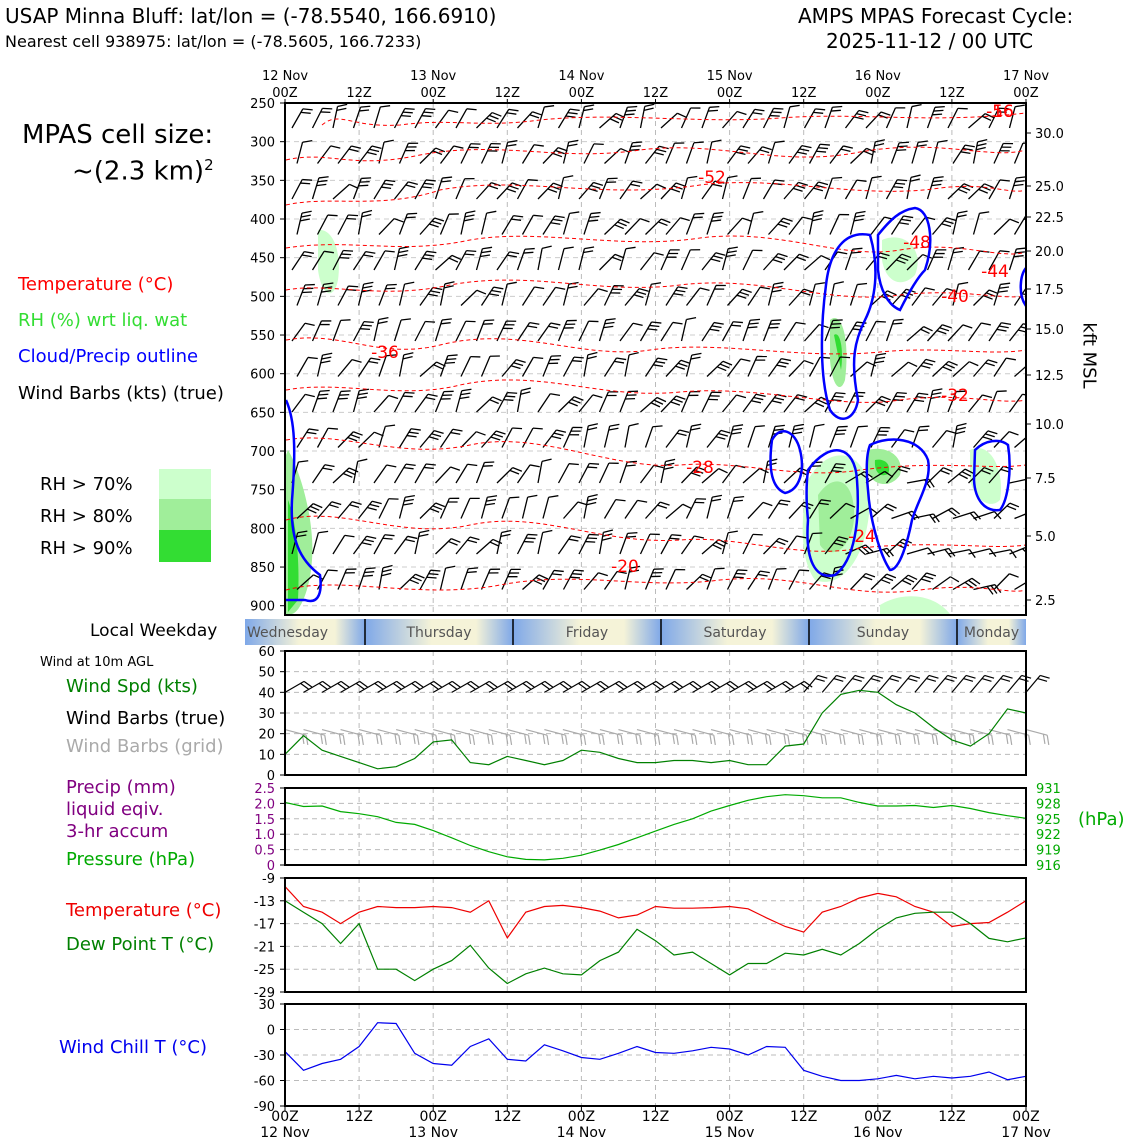 The height and width of the screenshot is (1140, 1140). Describe the element at coordinates (778, 737) in the screenshot. I see `surface-grid-barb` at that location.